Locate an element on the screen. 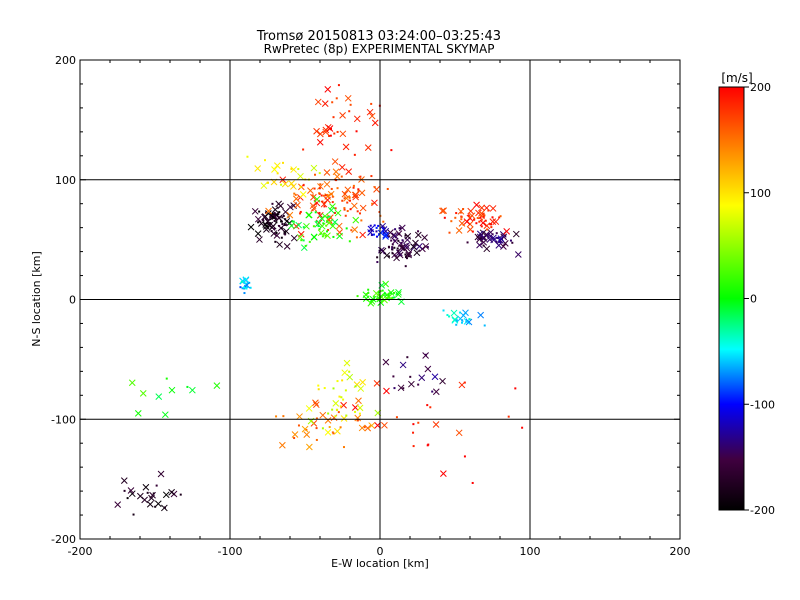 The width and height of the screenshot is (800, 600). colorbar-gradient is located at coordinates (731, 298).